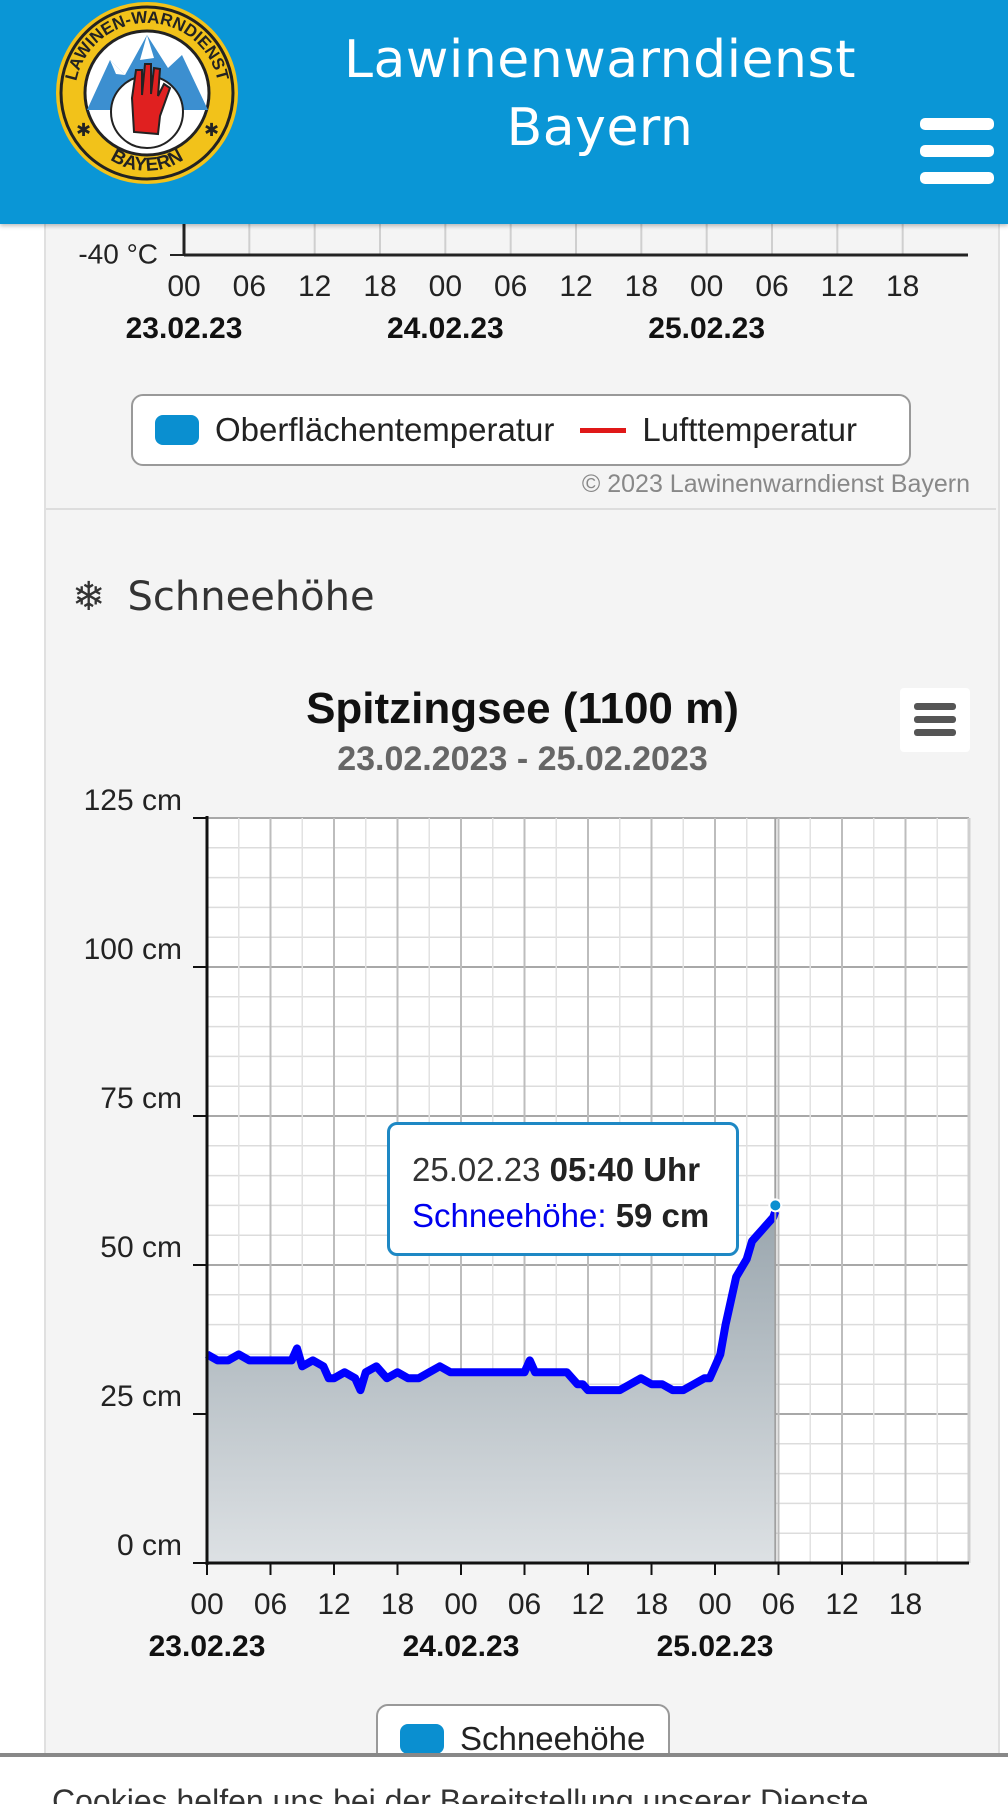  Describe the element at coordinates (385, 429) in the screenshot. I see `surface-temperature-legend-label: Oberflächentemperatur` at that location.